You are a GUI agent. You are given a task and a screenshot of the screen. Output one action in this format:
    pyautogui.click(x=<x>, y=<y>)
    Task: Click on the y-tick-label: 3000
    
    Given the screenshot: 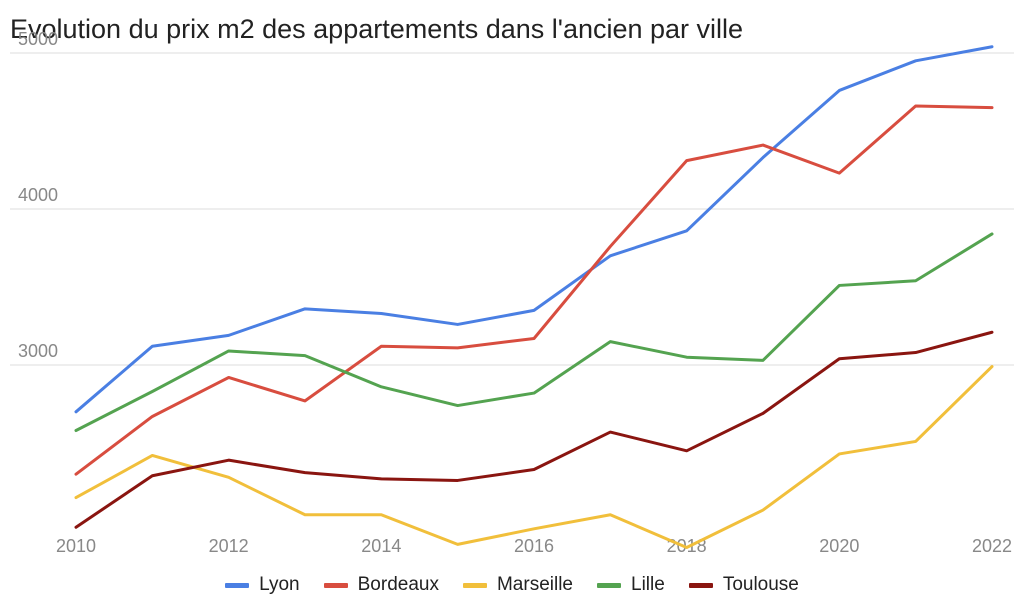 What is the action you would take?
    pyautogui.click(x=38, y=351)
    